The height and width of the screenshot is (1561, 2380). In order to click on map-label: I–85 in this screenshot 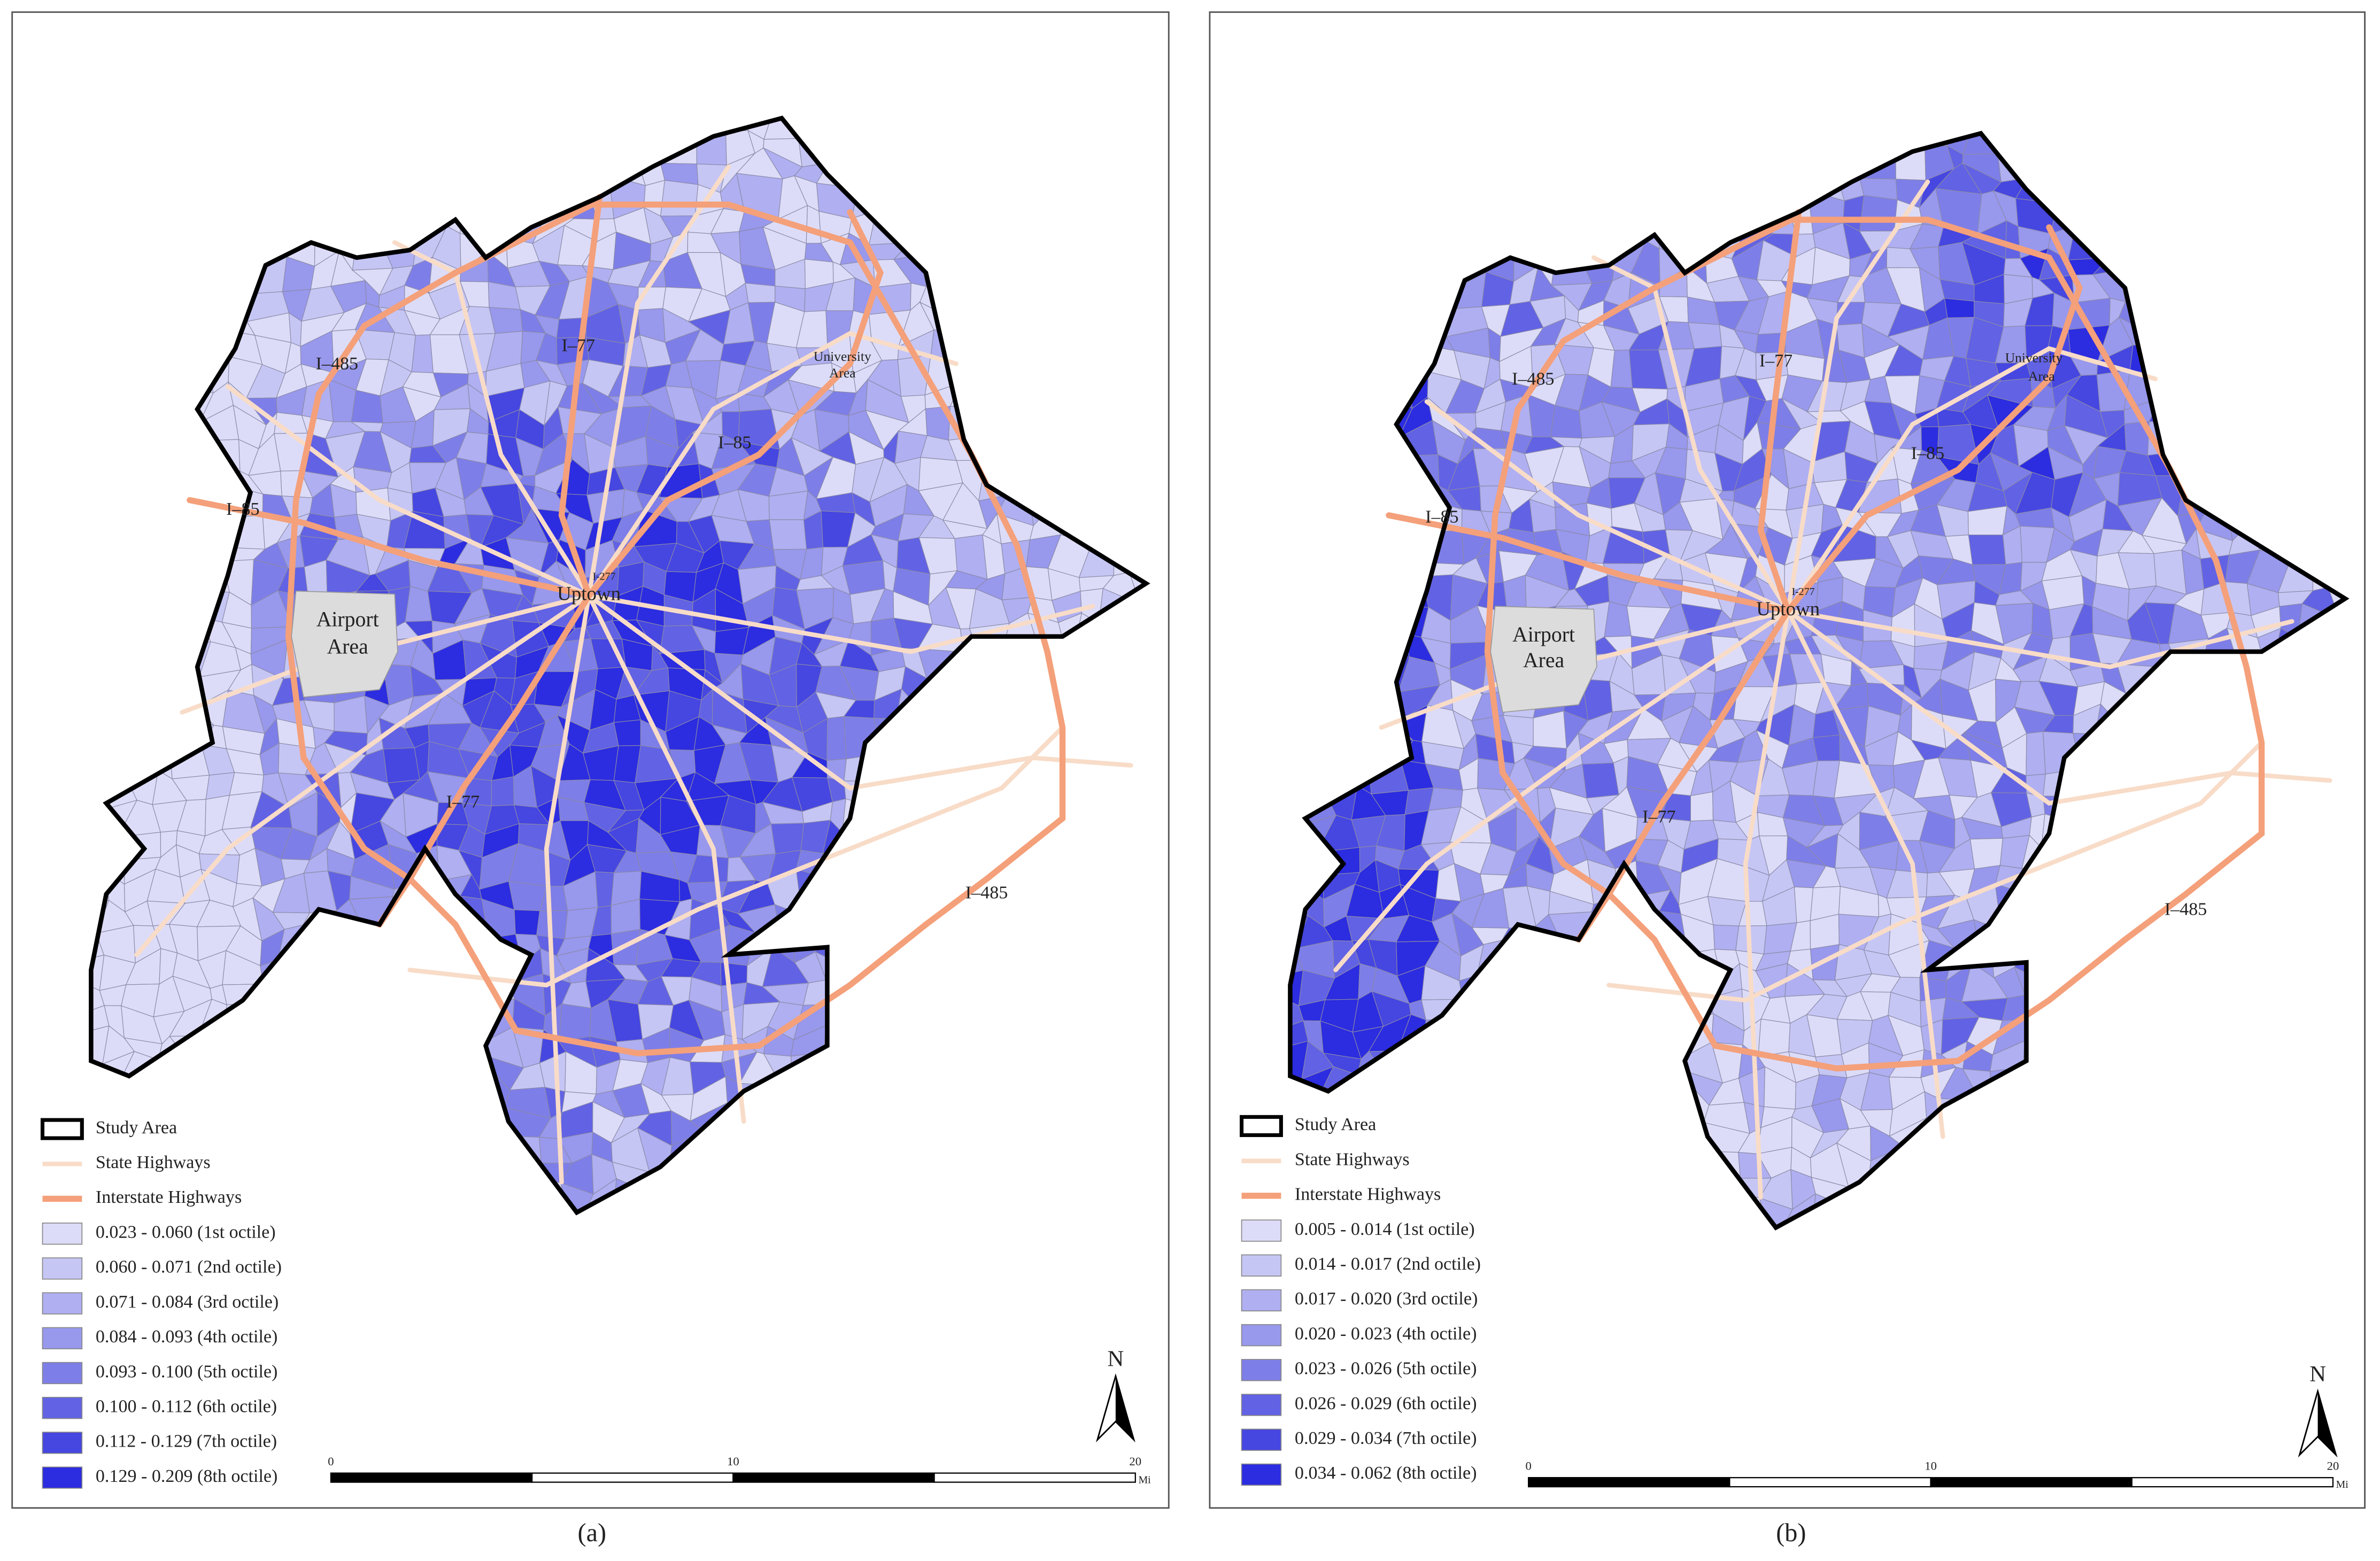, I will do `click(1927, 453)`.